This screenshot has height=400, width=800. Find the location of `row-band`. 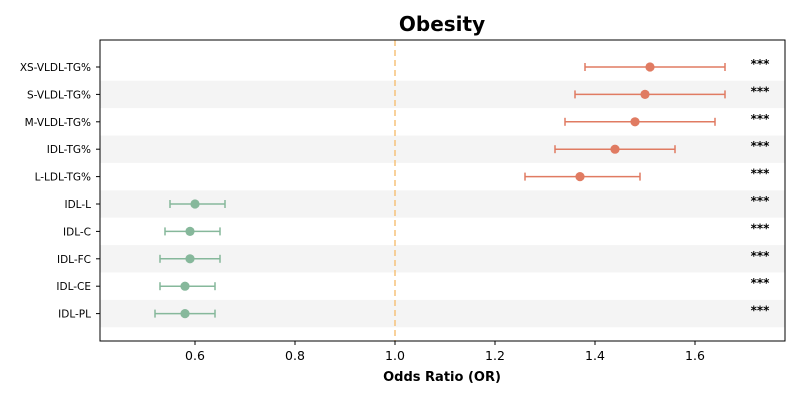

row-band is located at coordinates (442, 149).